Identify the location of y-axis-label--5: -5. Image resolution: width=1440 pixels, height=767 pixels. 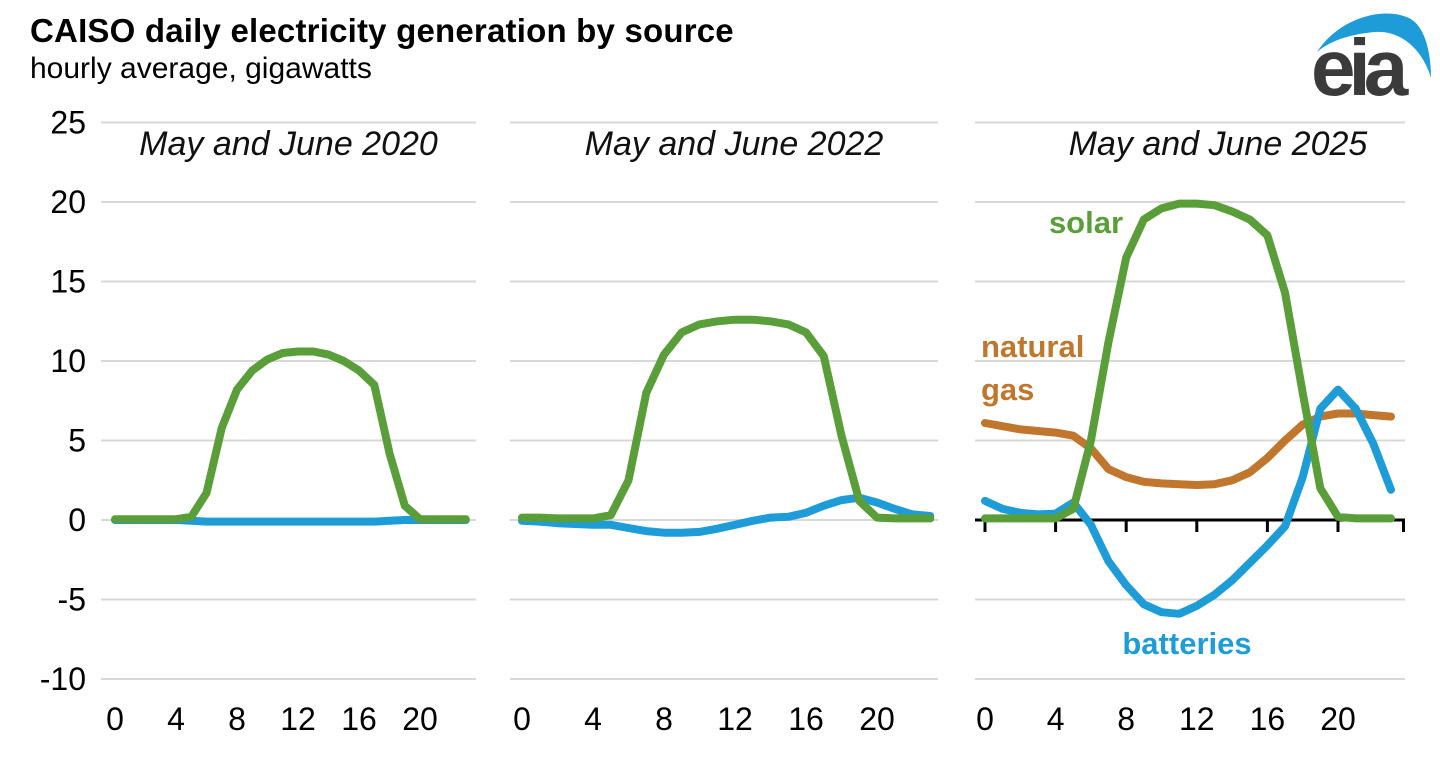
(72, 600).